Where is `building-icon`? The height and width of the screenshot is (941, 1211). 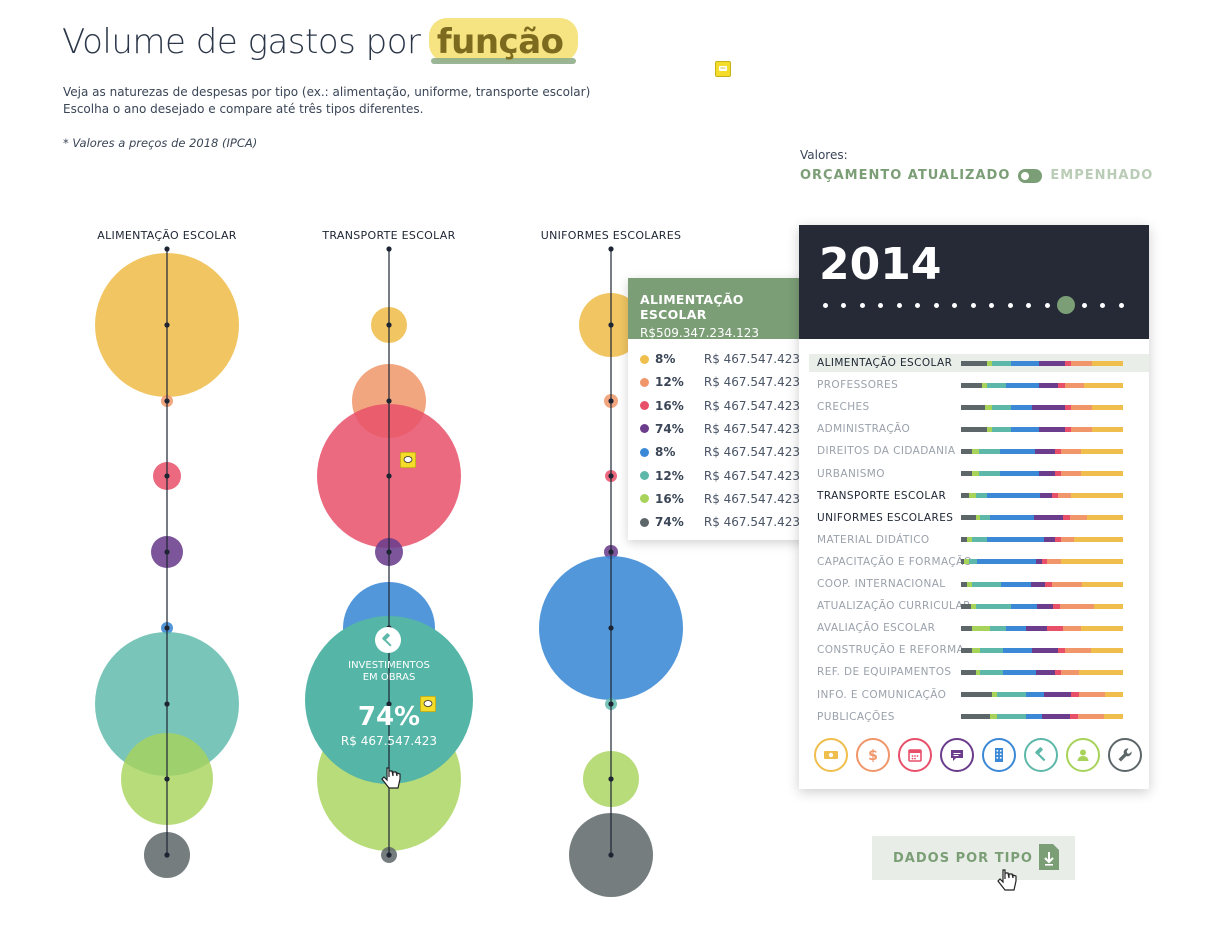
building-icon is located at coordinates (999, 755).